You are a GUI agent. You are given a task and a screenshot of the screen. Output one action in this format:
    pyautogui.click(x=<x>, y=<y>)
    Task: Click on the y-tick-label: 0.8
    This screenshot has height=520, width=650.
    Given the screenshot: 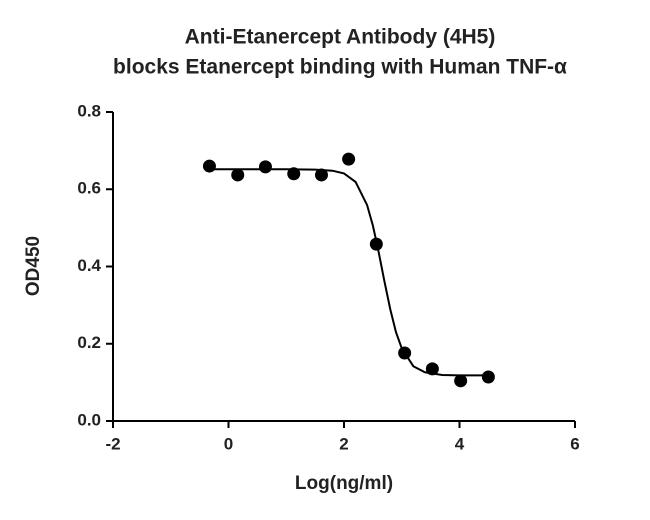 What is the action you would take?
    pyautogui.click(x=89, y=110)
    